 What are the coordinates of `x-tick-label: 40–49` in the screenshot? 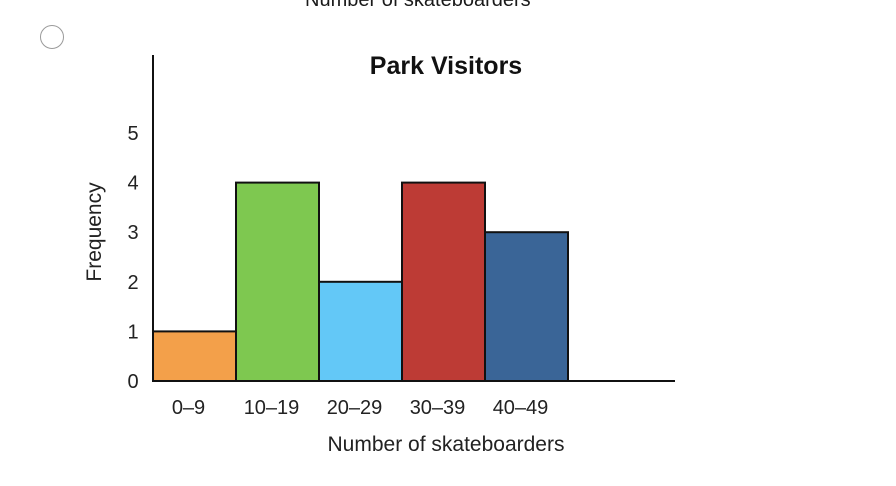 It's located at (521, 408).